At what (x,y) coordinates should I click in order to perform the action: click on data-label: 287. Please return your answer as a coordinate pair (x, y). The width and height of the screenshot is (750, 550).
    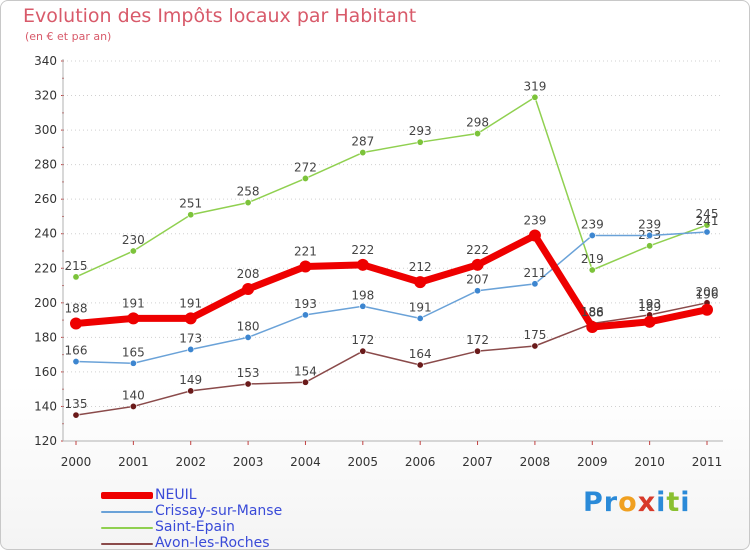
    Looking at the image, I should click on (362, 142).